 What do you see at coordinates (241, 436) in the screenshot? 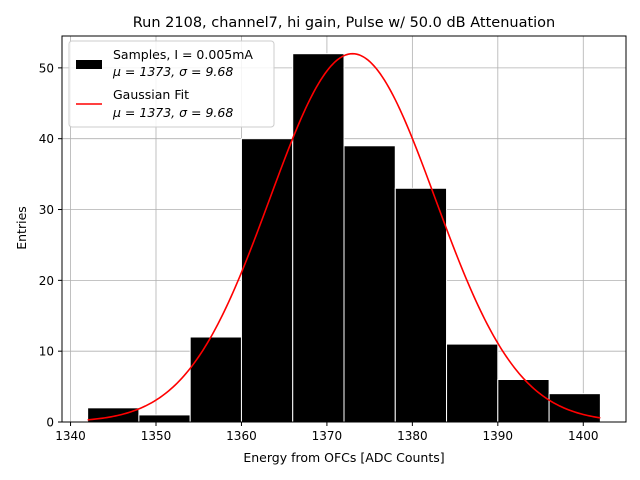
I see `x-tick-label: 1360` at bounding box center [241, 436].